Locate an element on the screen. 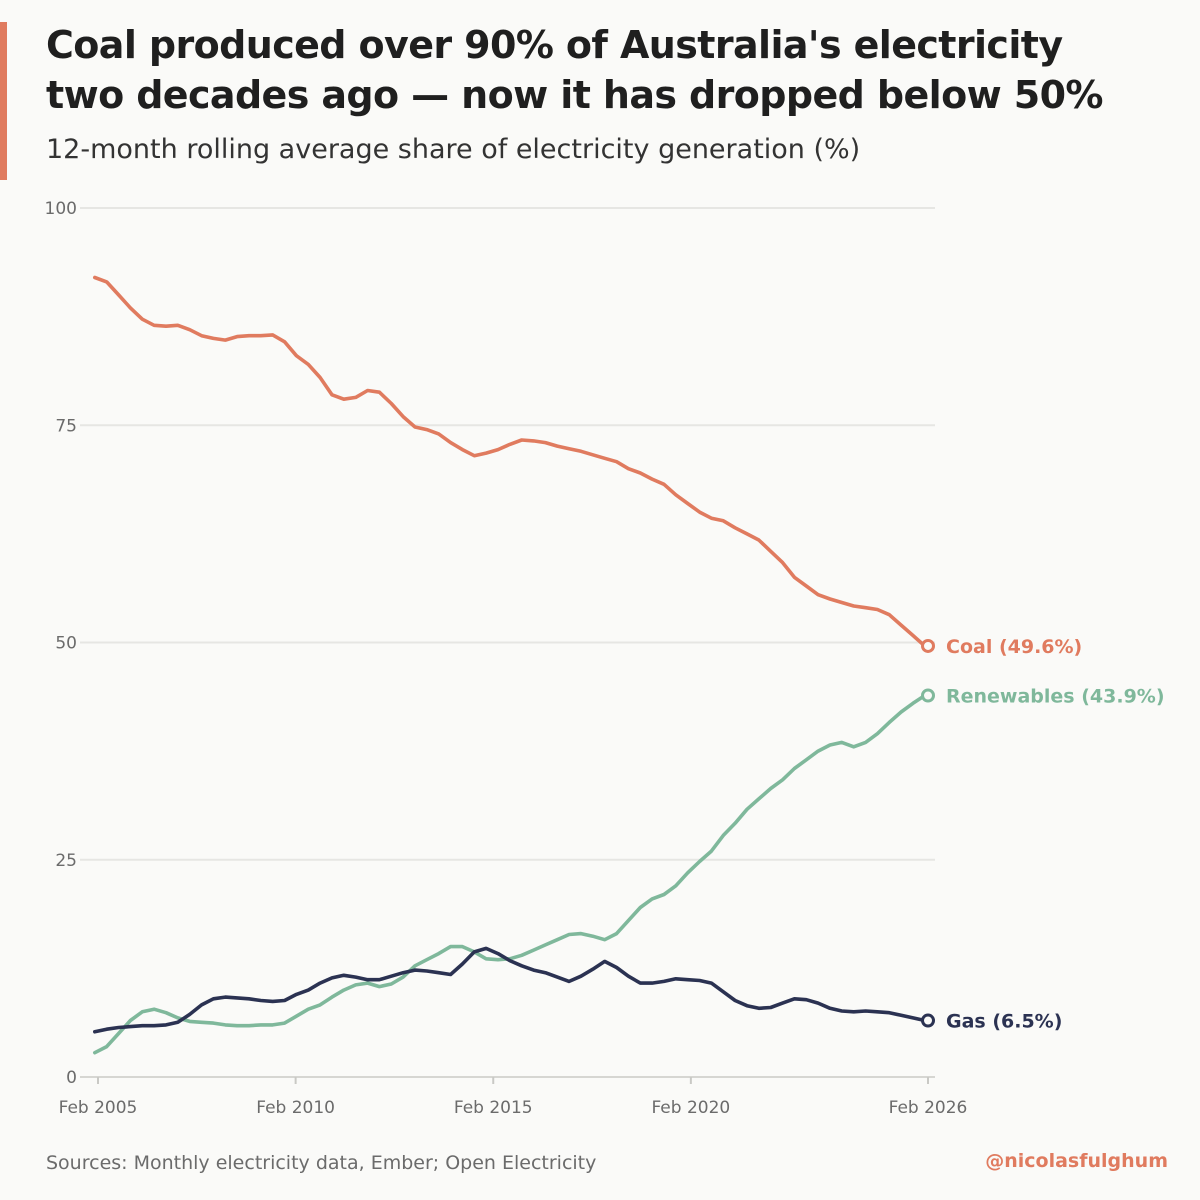 This screenshot has height=1200, width=1200. gas-series-line is located at coordinates (510, 990).